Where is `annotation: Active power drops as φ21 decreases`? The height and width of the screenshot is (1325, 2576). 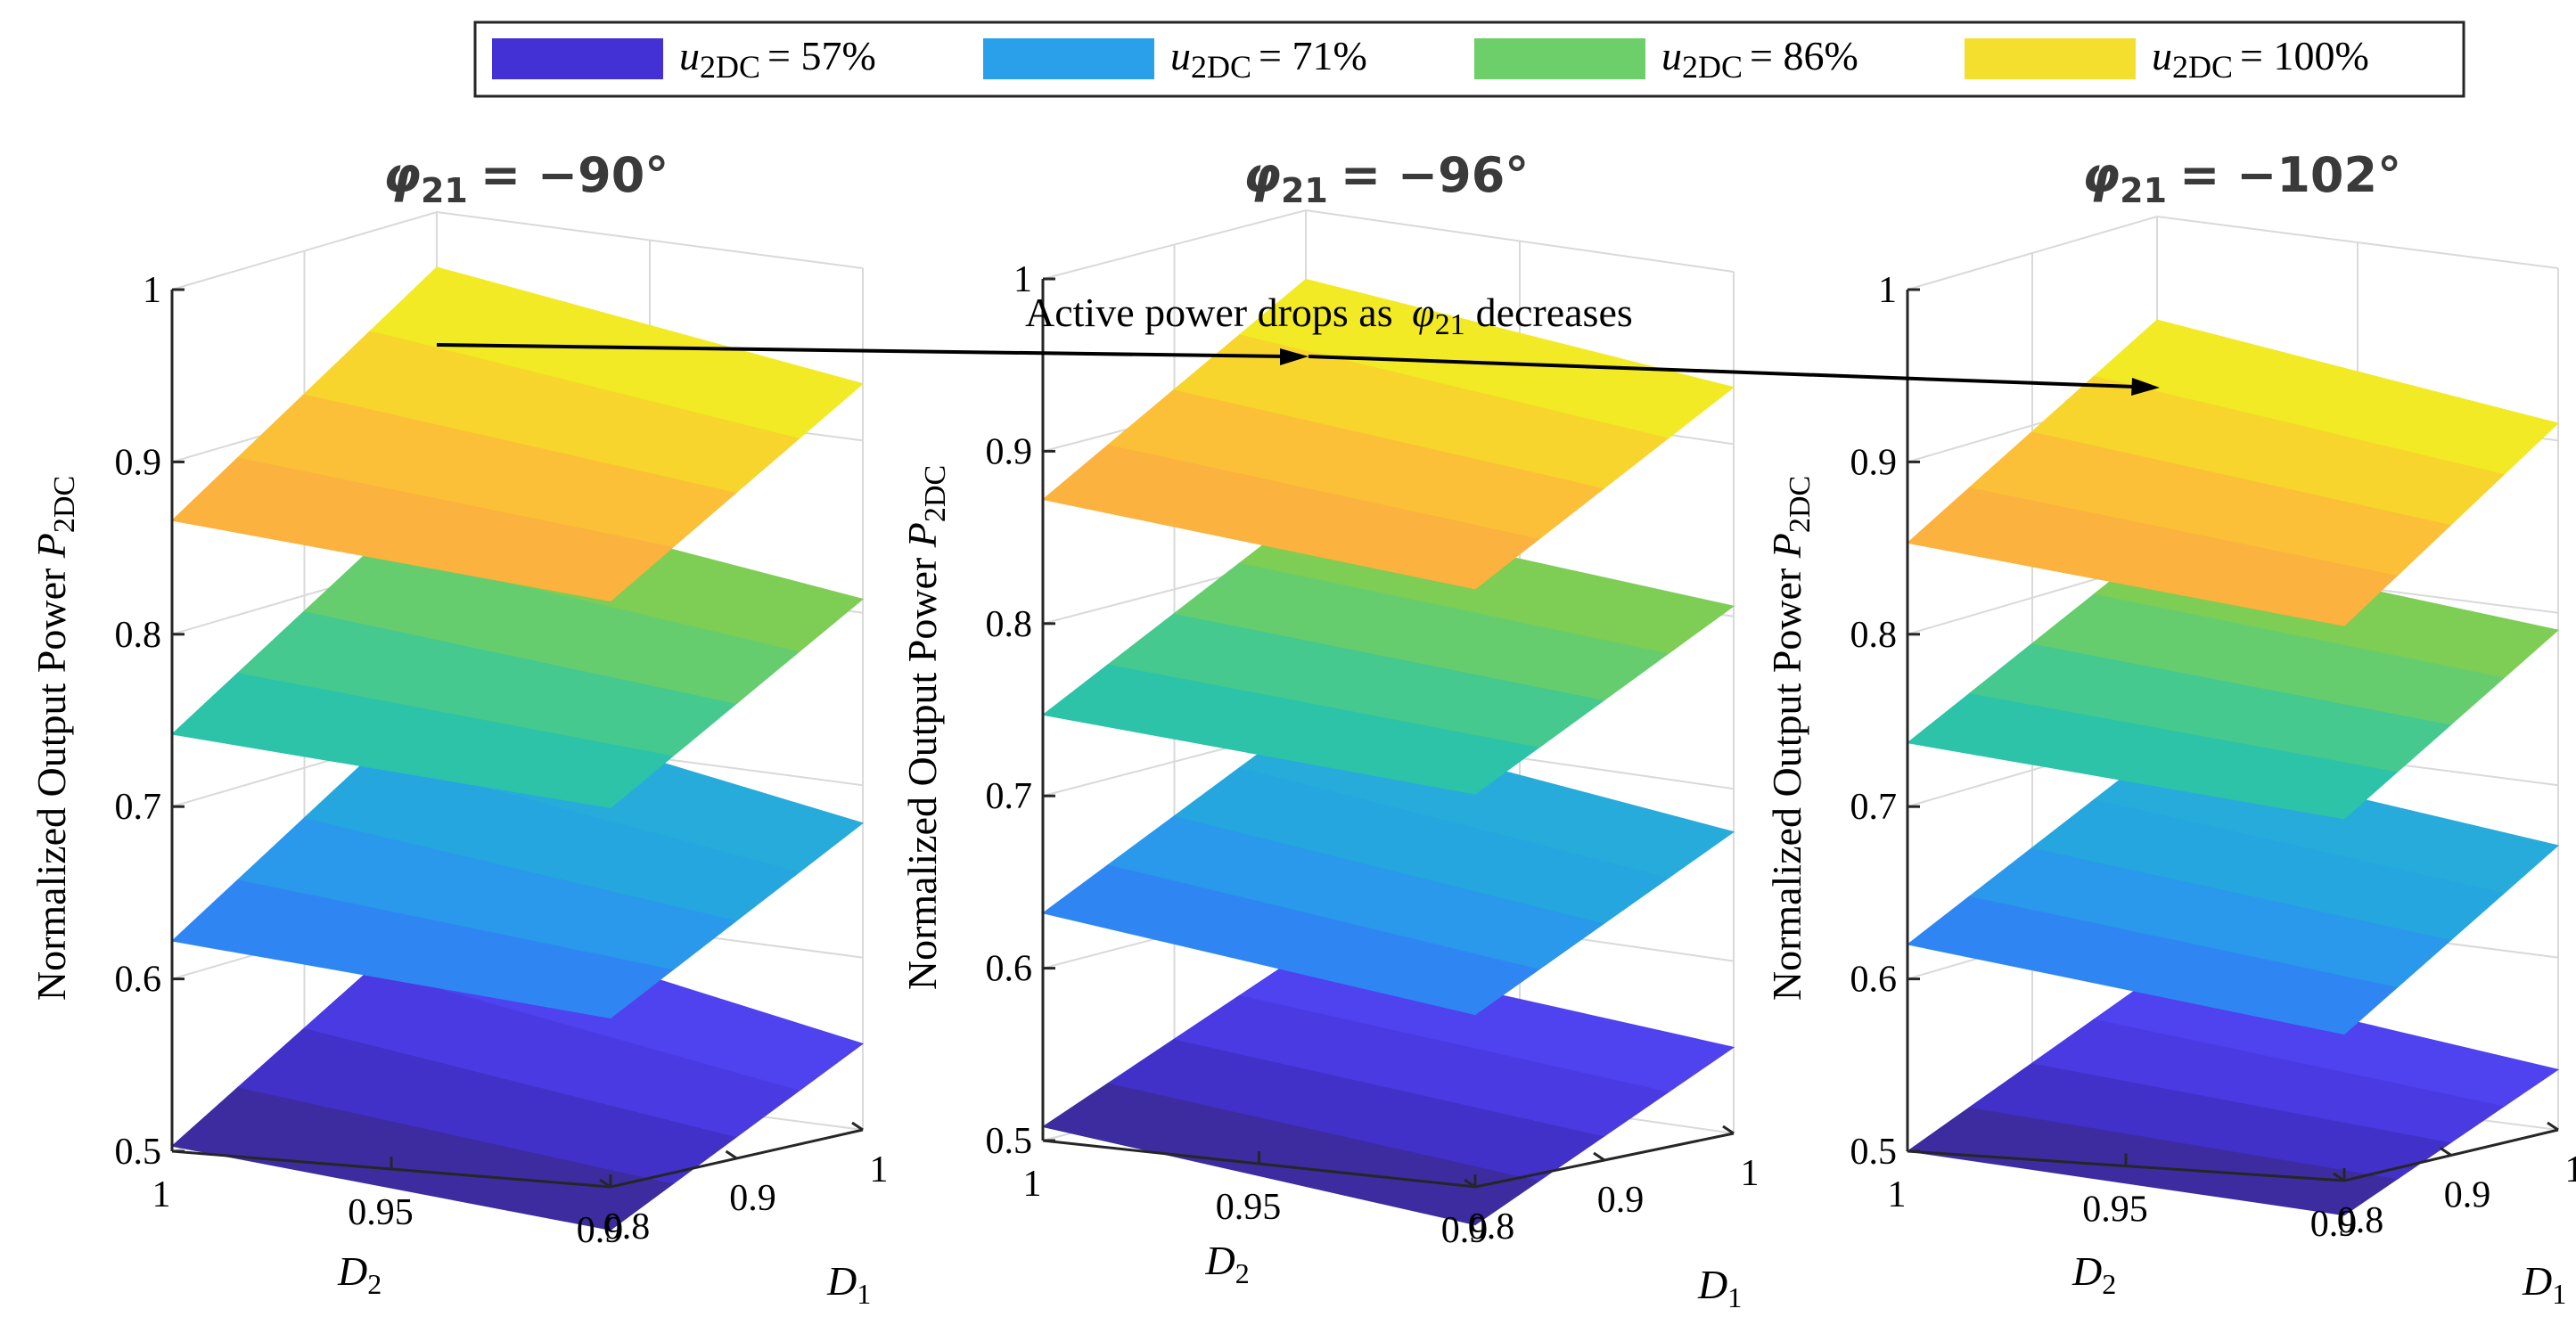 annotation: Active power drops as φ21 decreases is located at coordinates (1298, 343).